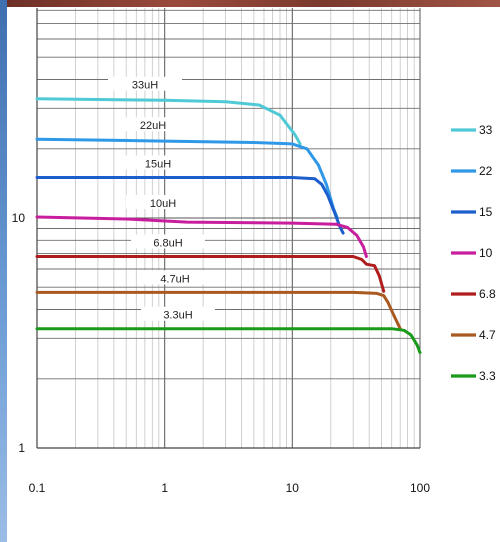 Image resolution: width=500 pixels, height=542 pixels. I want to click on legend-label-10: 10, so click(486, 253).